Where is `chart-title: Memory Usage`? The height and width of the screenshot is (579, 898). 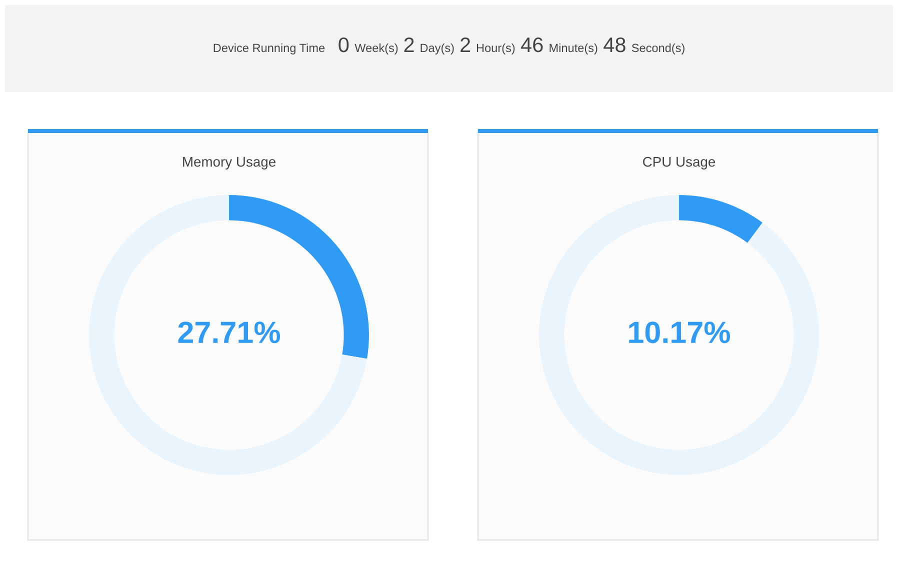 chart-title: Memory Usage is located at coordinates (229, 163).